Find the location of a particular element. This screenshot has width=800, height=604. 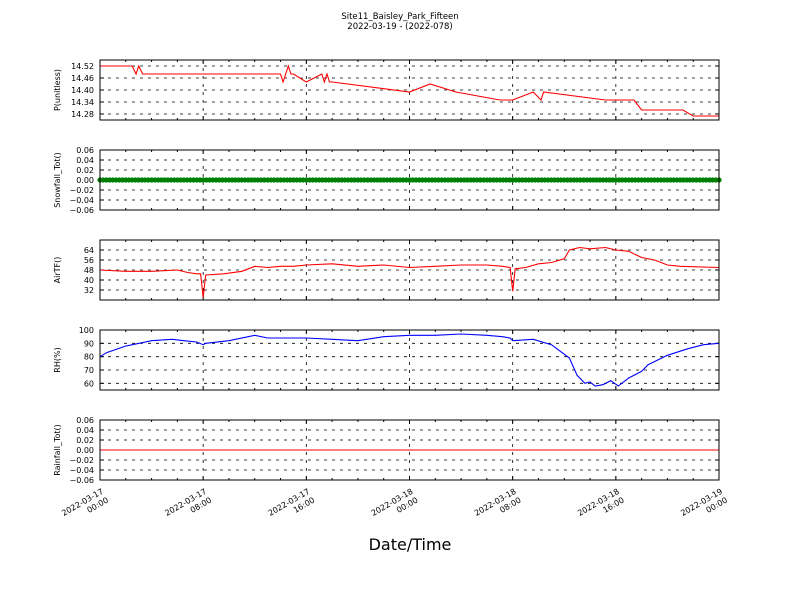

y-tick-label: 14.46 is located at coordinates (82, 78).